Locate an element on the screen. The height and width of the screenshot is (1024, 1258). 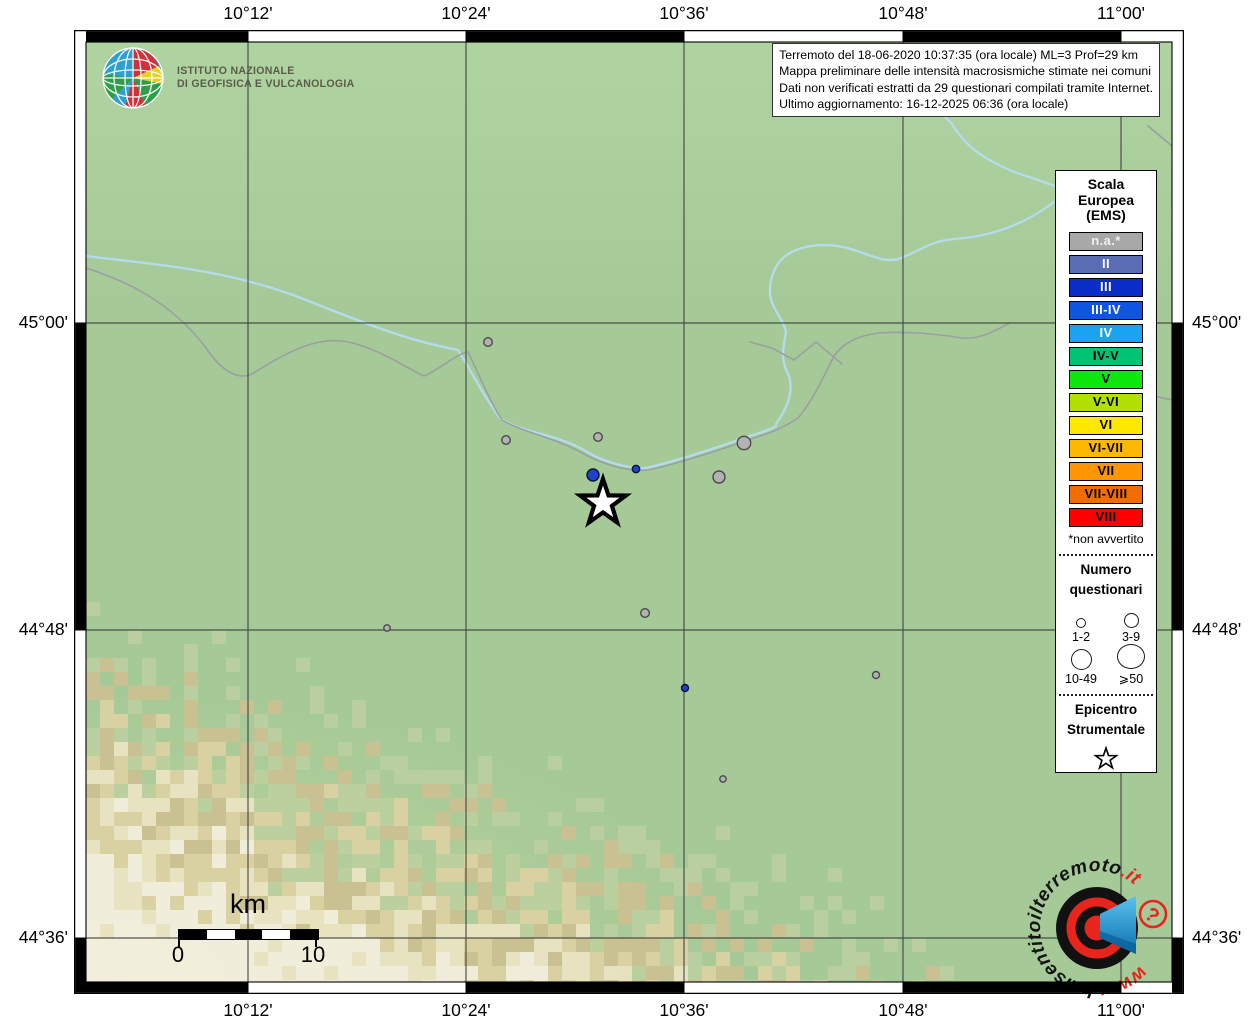
axis-label-top: 10°24' is located at coordinates (466, 13).